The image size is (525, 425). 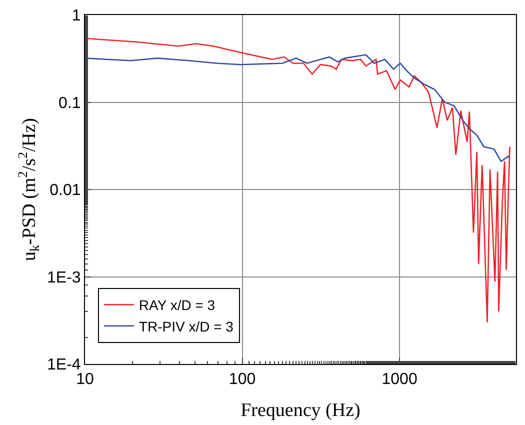 What do you see at coordinates (242, 379) in the screenshot?
I see `x-tick-label: 100` at bounding box center [242, 379].